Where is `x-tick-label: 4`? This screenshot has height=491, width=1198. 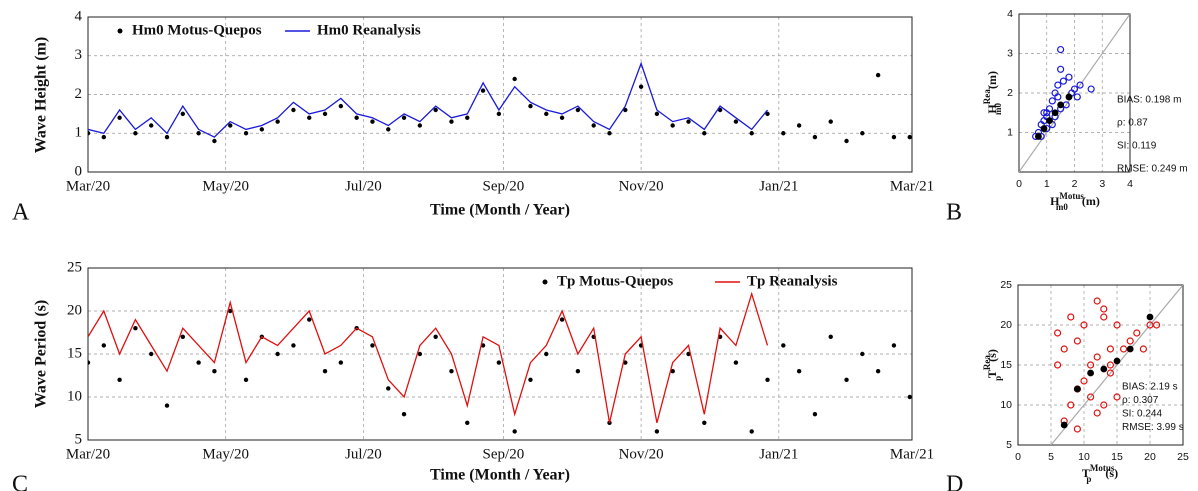 x-tick-label: 4 is located at coordinates (1130, 184).